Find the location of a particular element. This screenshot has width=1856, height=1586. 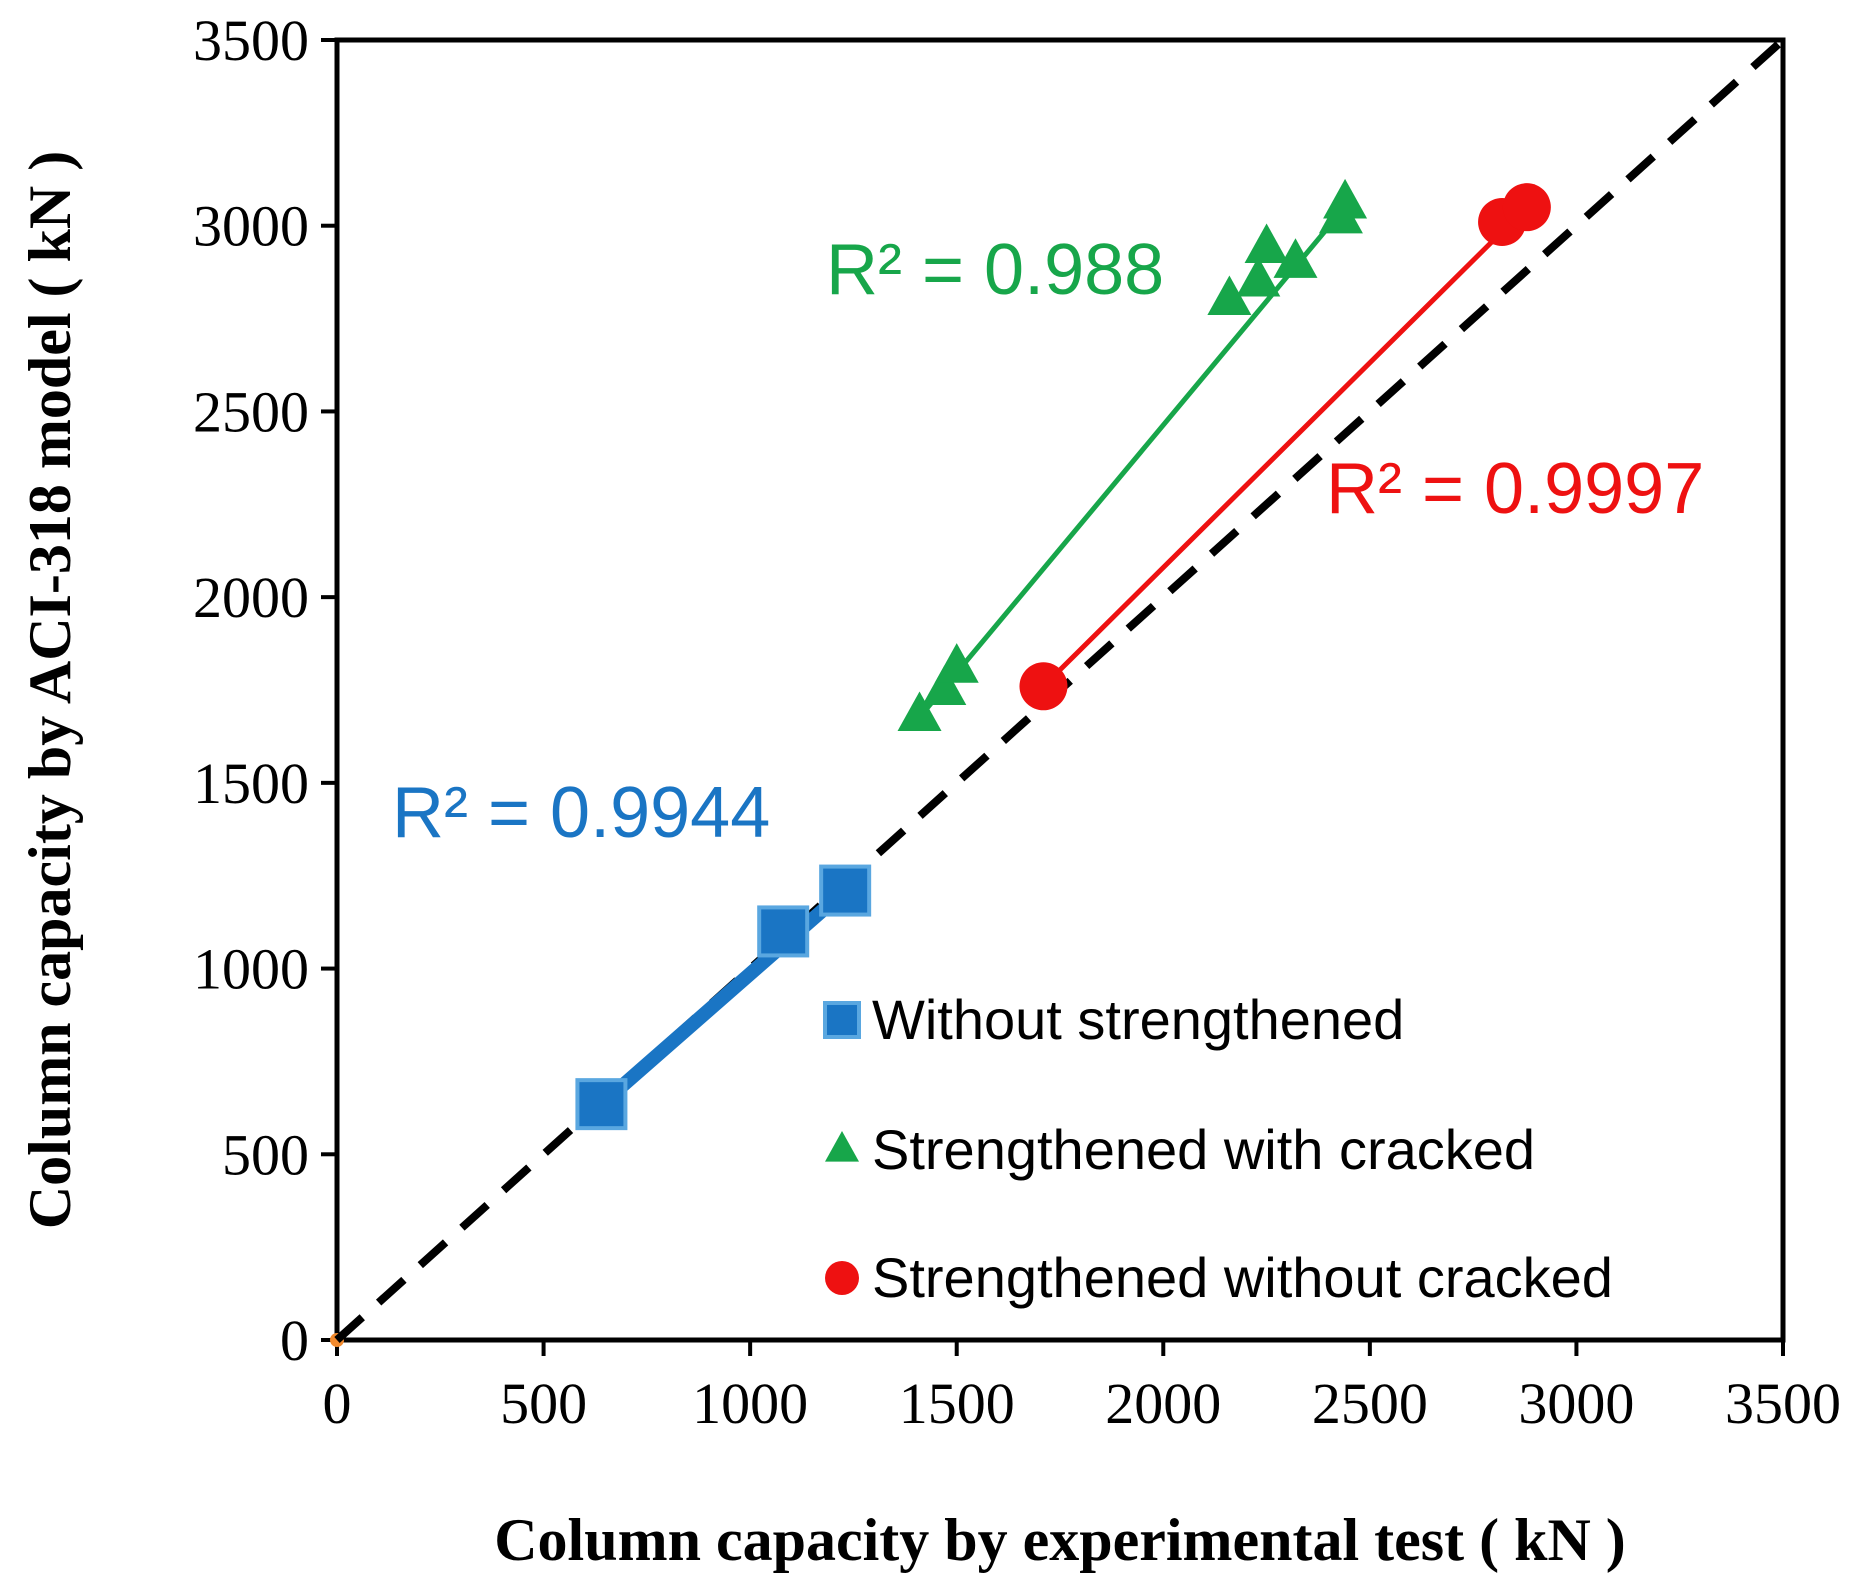

y-tick-label: 2000 is located at coordinates (251, 597).